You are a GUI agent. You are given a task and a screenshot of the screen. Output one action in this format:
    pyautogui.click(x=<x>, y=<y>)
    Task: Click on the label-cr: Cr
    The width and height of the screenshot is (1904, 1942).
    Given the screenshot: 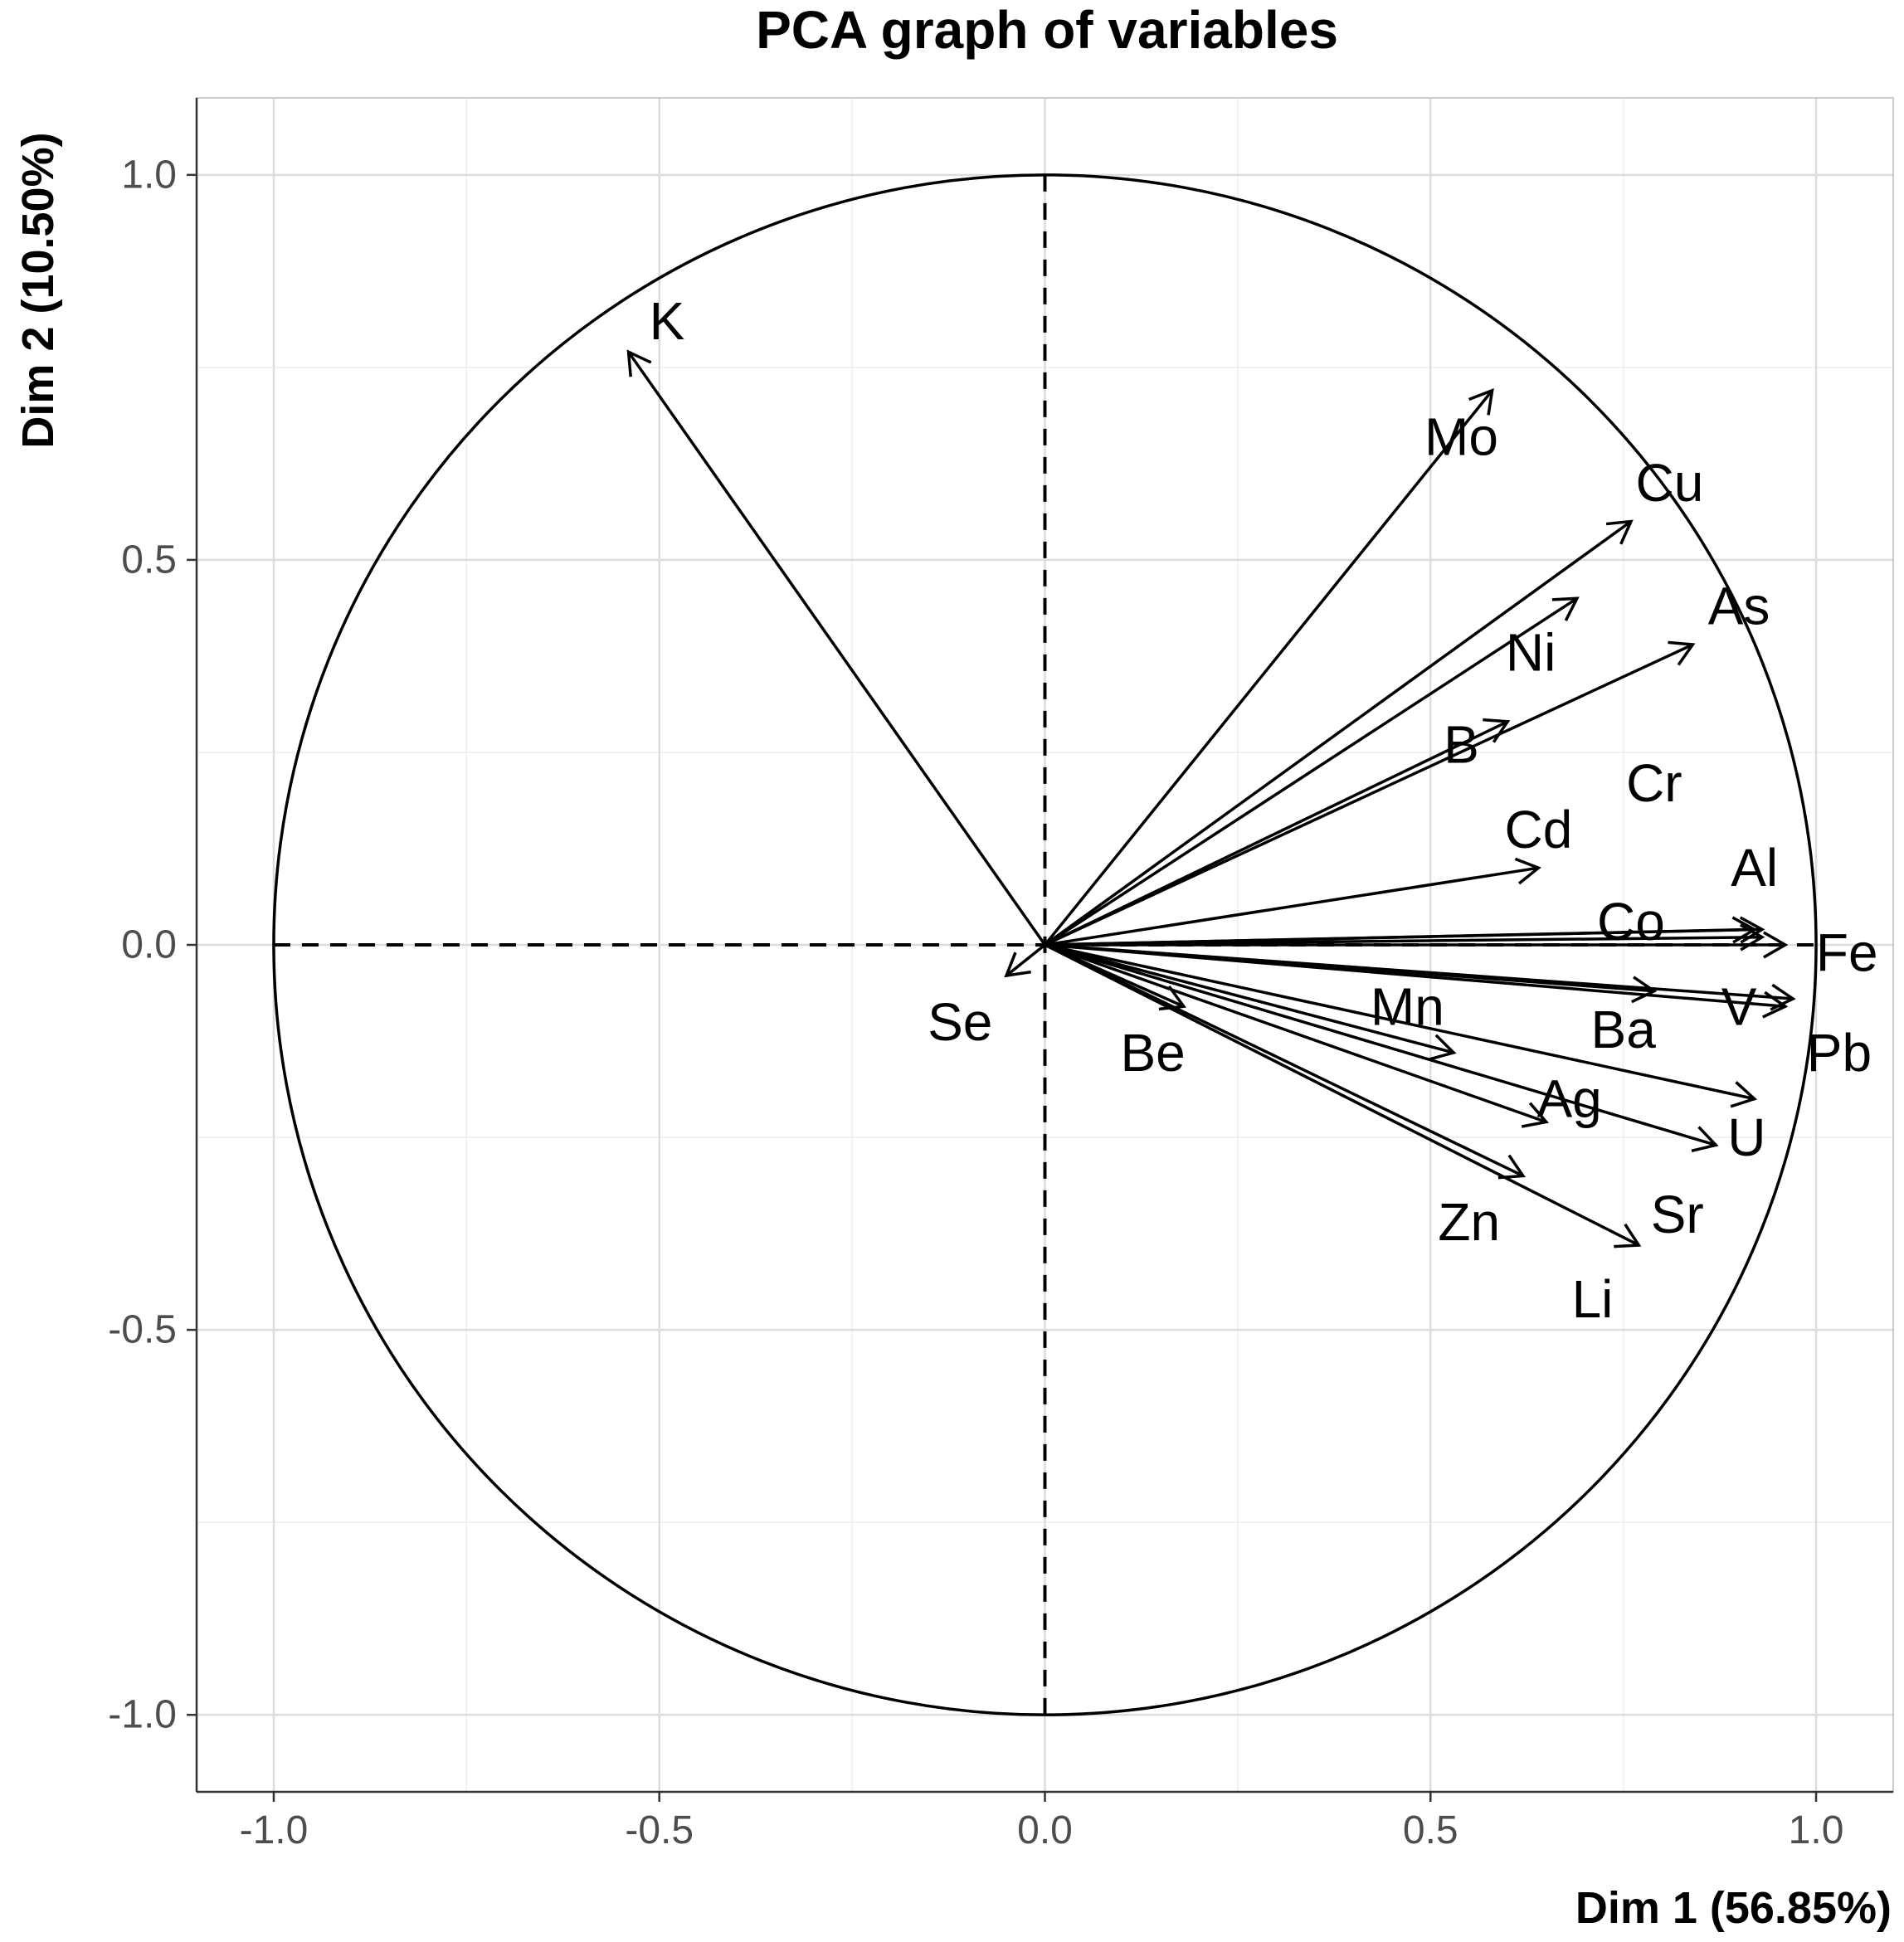 What is the action you would take?
    pyautogui.click(x=1654, y=783)
    